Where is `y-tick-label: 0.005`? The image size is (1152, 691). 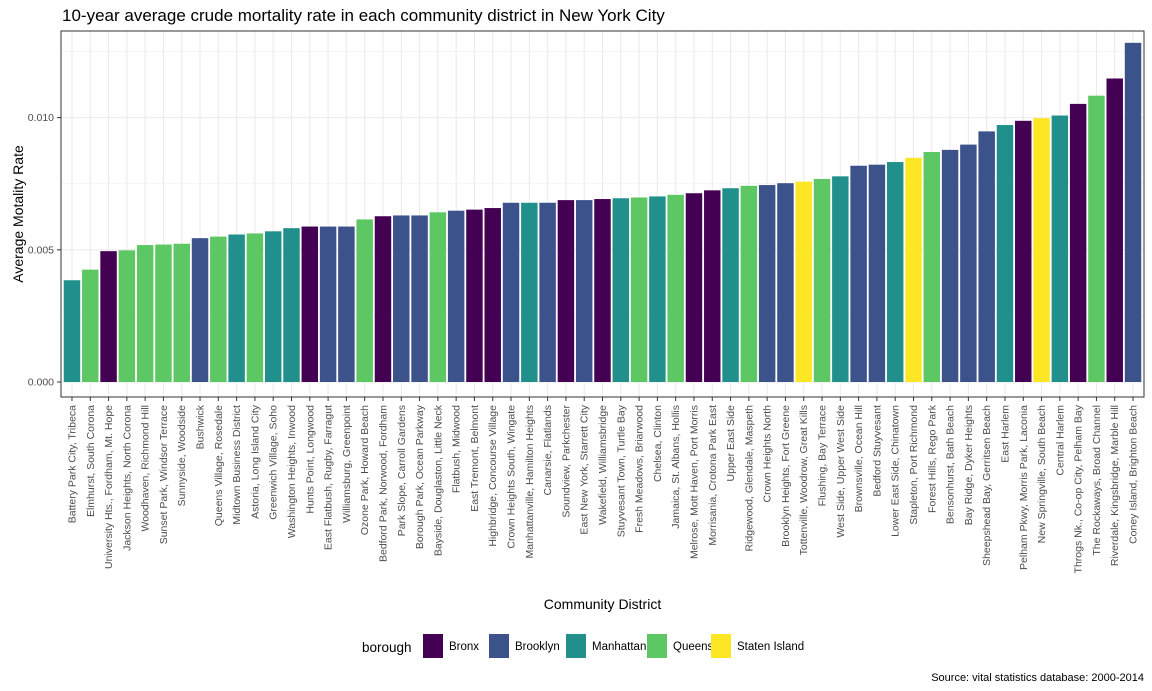
y-tick-label: 0.005 is located at coordinates (41, 250).